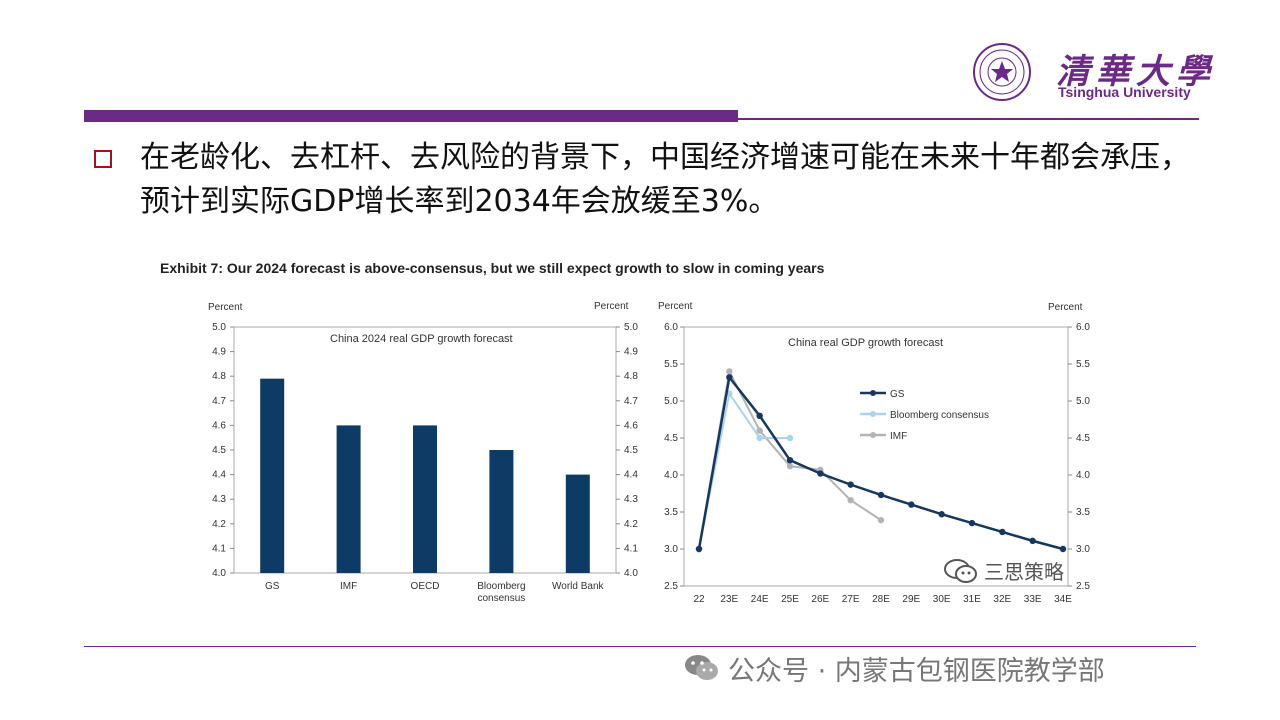 Image resolution: width=1280 pixels, height=720 pixels. Describe the element at coordinates (865, 343) in the screenshot. I see `chart-title: China real GDP growth forecast` at that location.